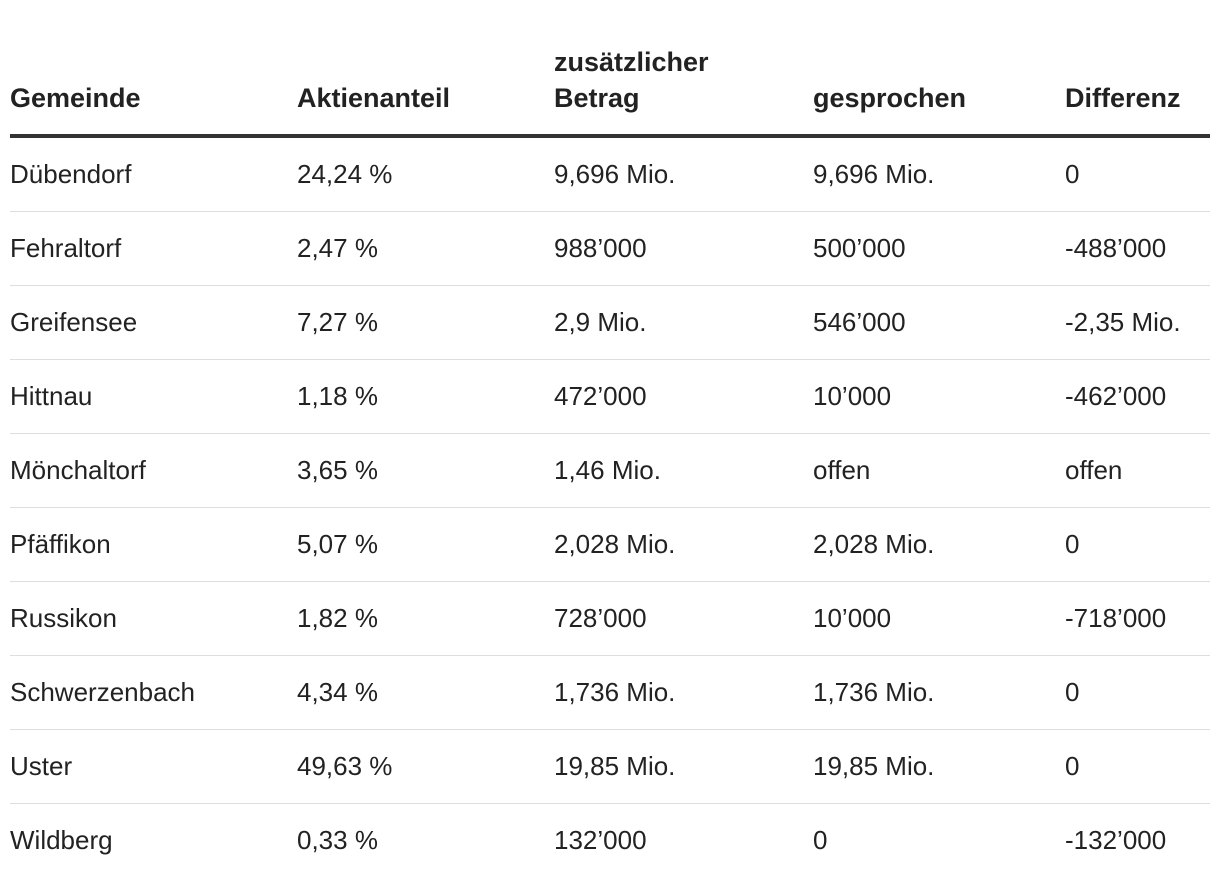  What do you see at coordinates (939, 69) in the screenshot?
I see `header-gesprochen: gesprochen` at bounding box center [939, 69].